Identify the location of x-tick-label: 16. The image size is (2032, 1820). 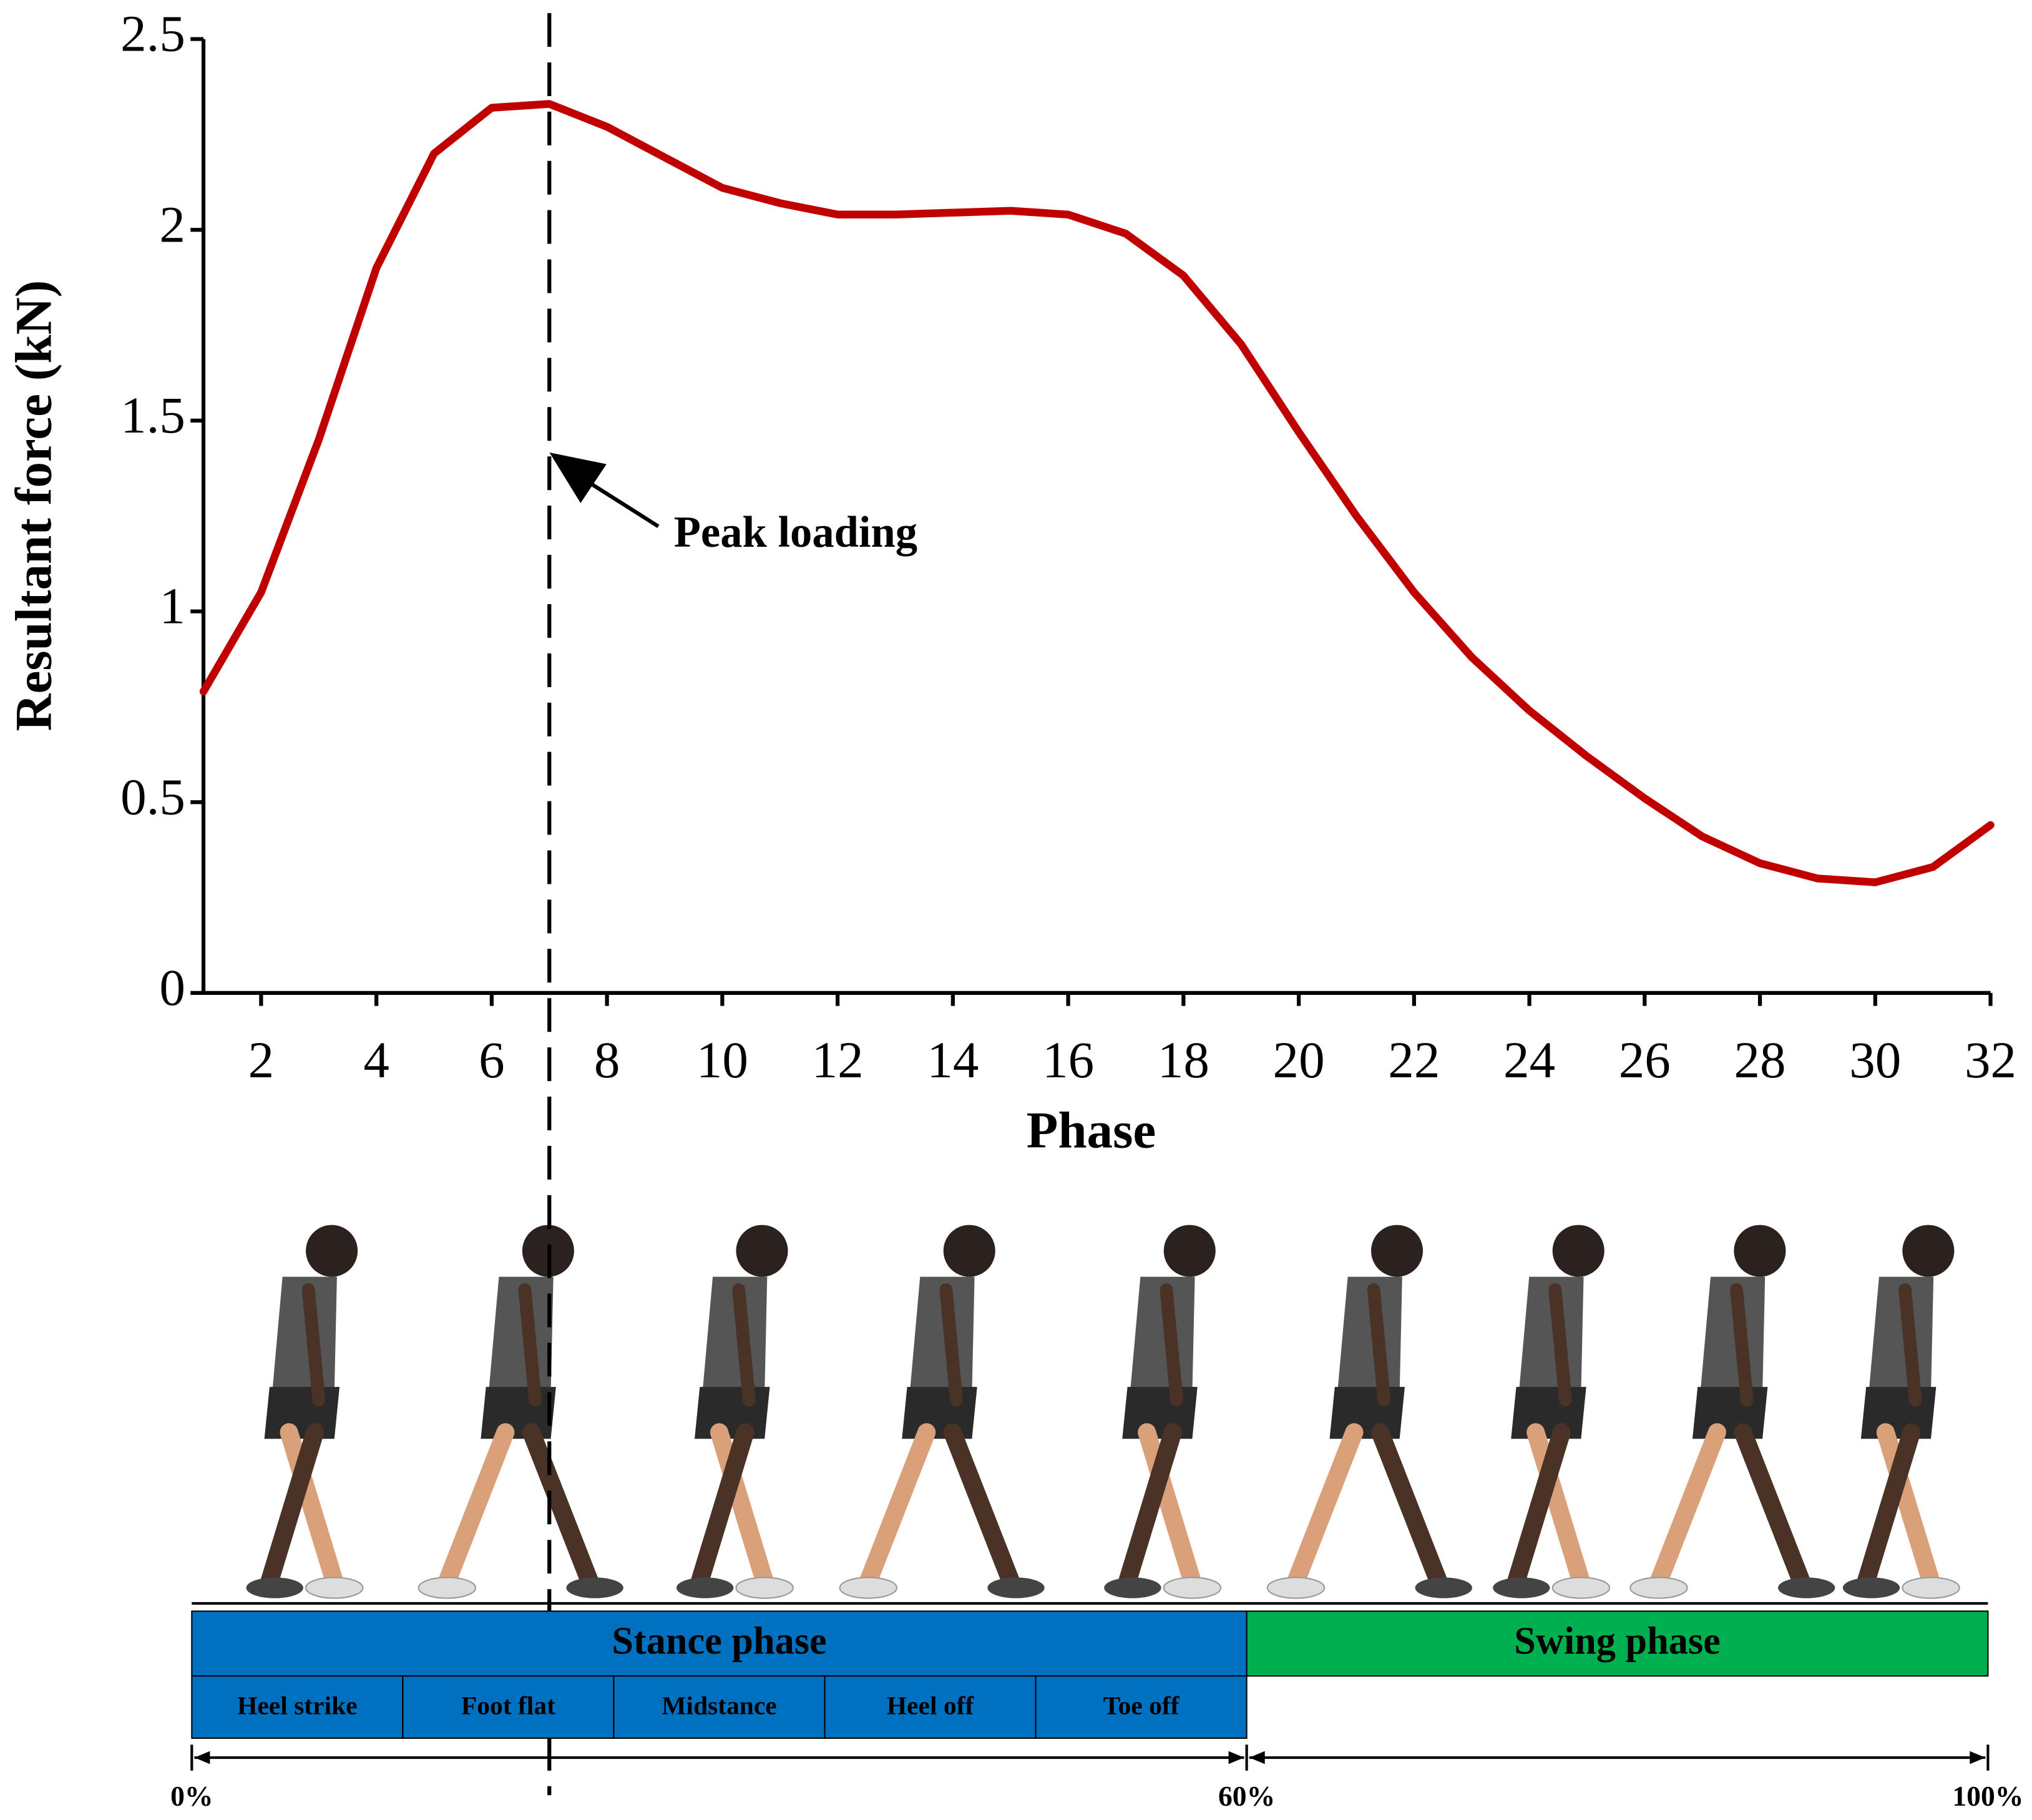
(1068, 1060).